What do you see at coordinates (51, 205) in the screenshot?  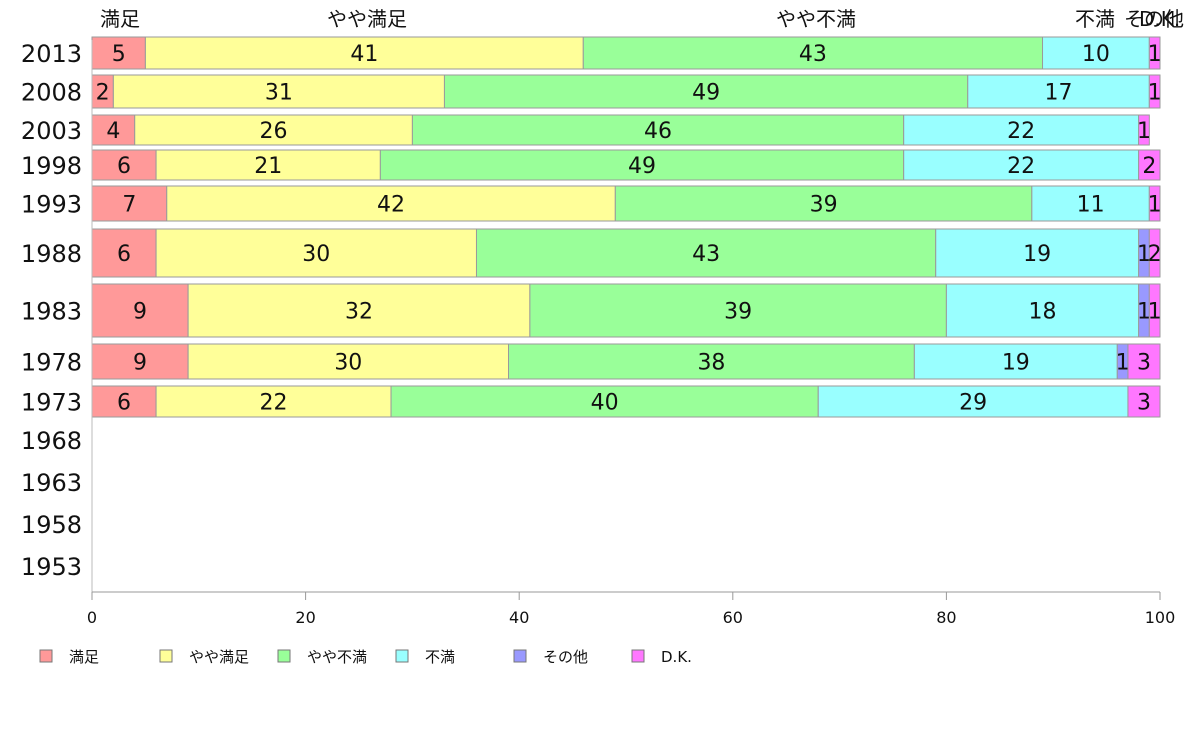 I see `year-label-1993: 1993` at bounding box center [51, 205].